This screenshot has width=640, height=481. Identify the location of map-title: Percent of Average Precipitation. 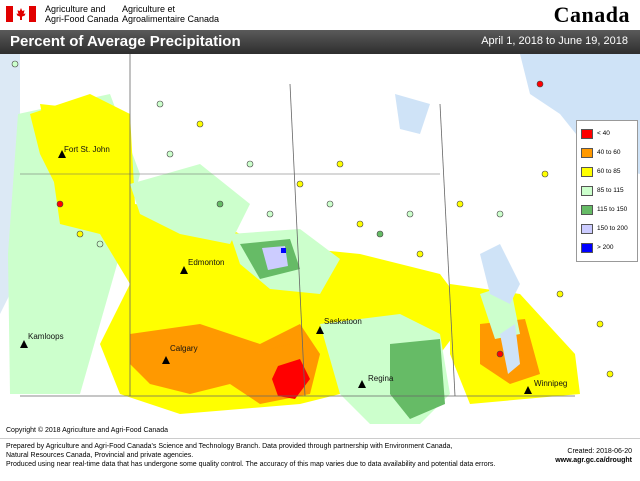
(125, 41).